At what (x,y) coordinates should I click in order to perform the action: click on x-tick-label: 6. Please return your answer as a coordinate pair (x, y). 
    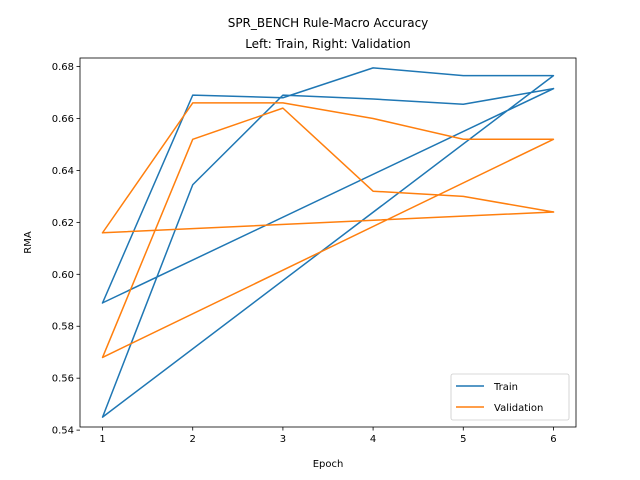
    Looking at the image, I should click on (553, 439).